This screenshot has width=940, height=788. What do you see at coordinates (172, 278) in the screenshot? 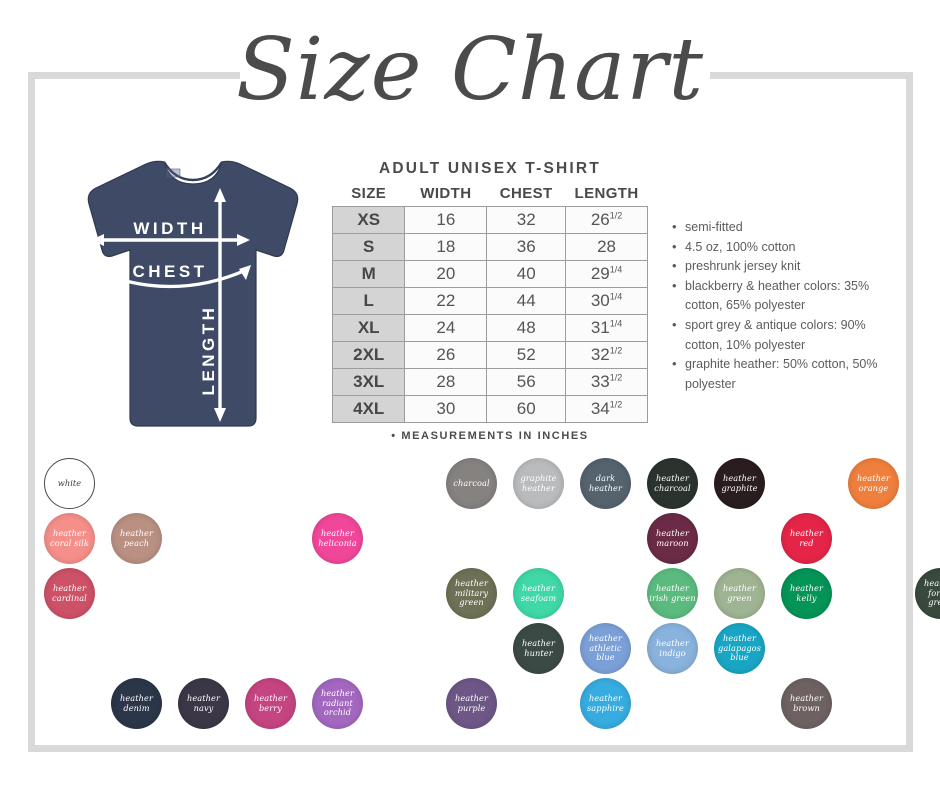
I see `chest-arrow-curve` at bounding box center [172, 278].